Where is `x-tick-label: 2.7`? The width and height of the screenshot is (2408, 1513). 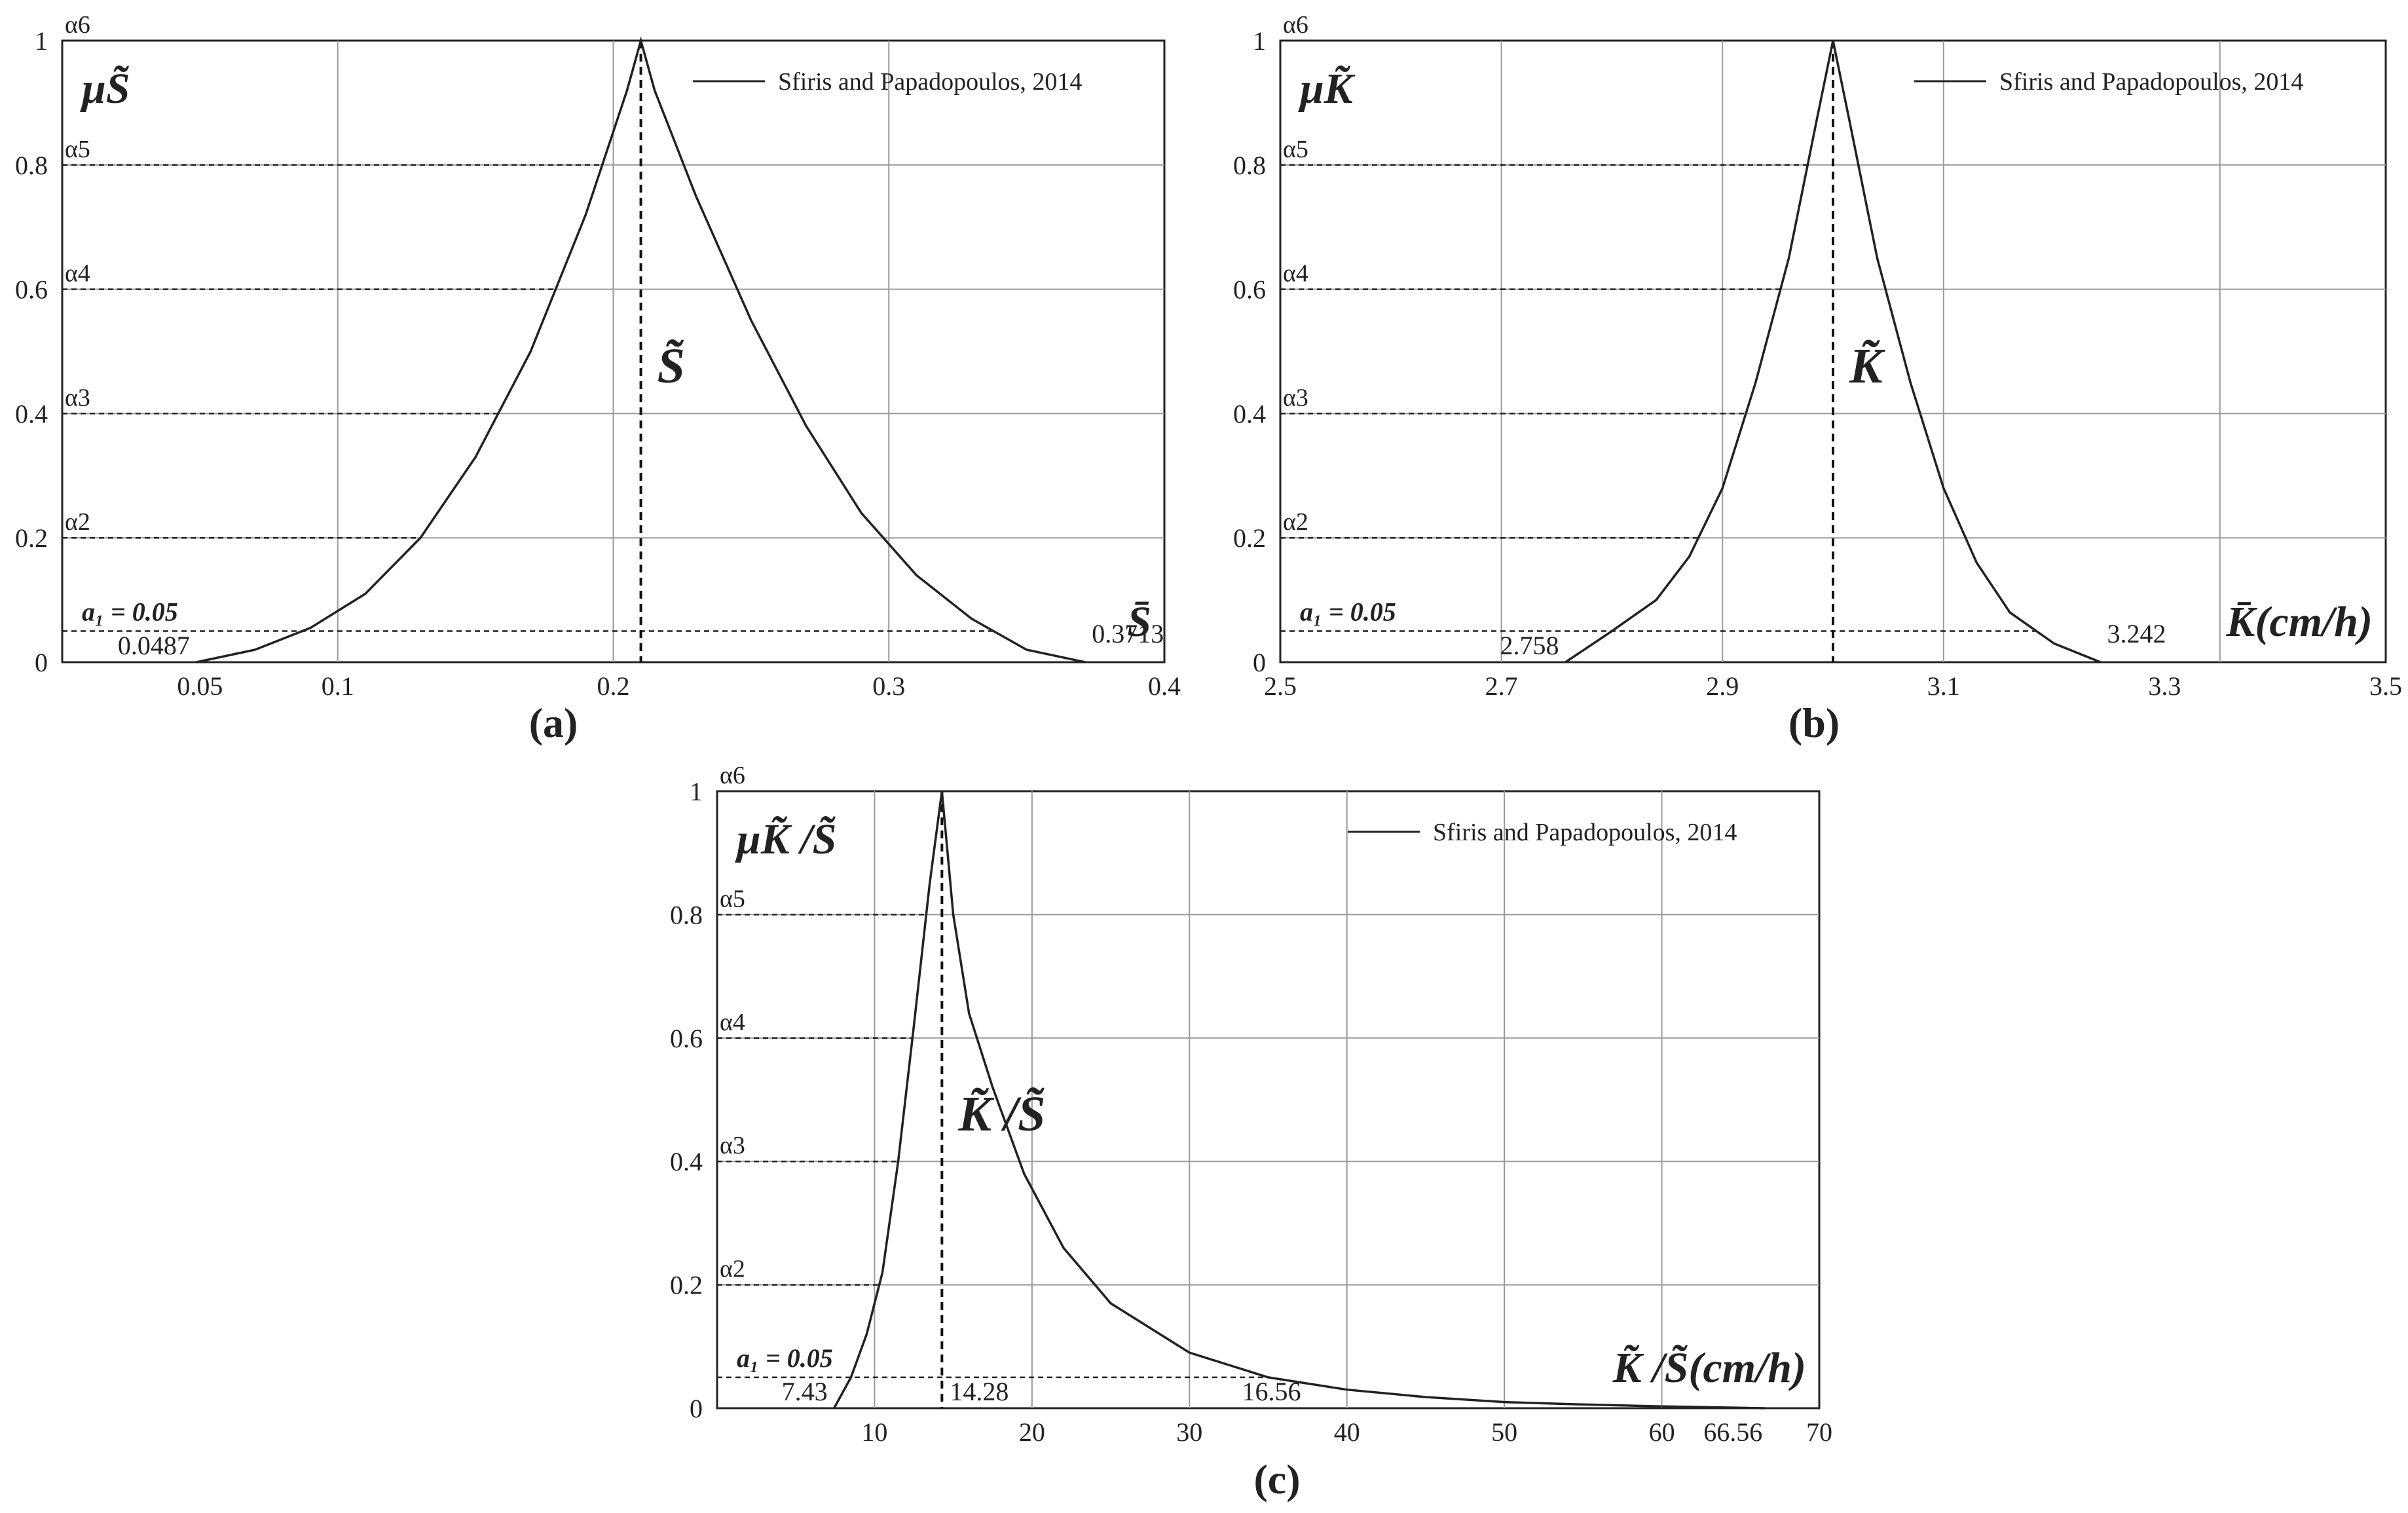
x-tick-label: 2.7 is located at coordinates (1501, 686).